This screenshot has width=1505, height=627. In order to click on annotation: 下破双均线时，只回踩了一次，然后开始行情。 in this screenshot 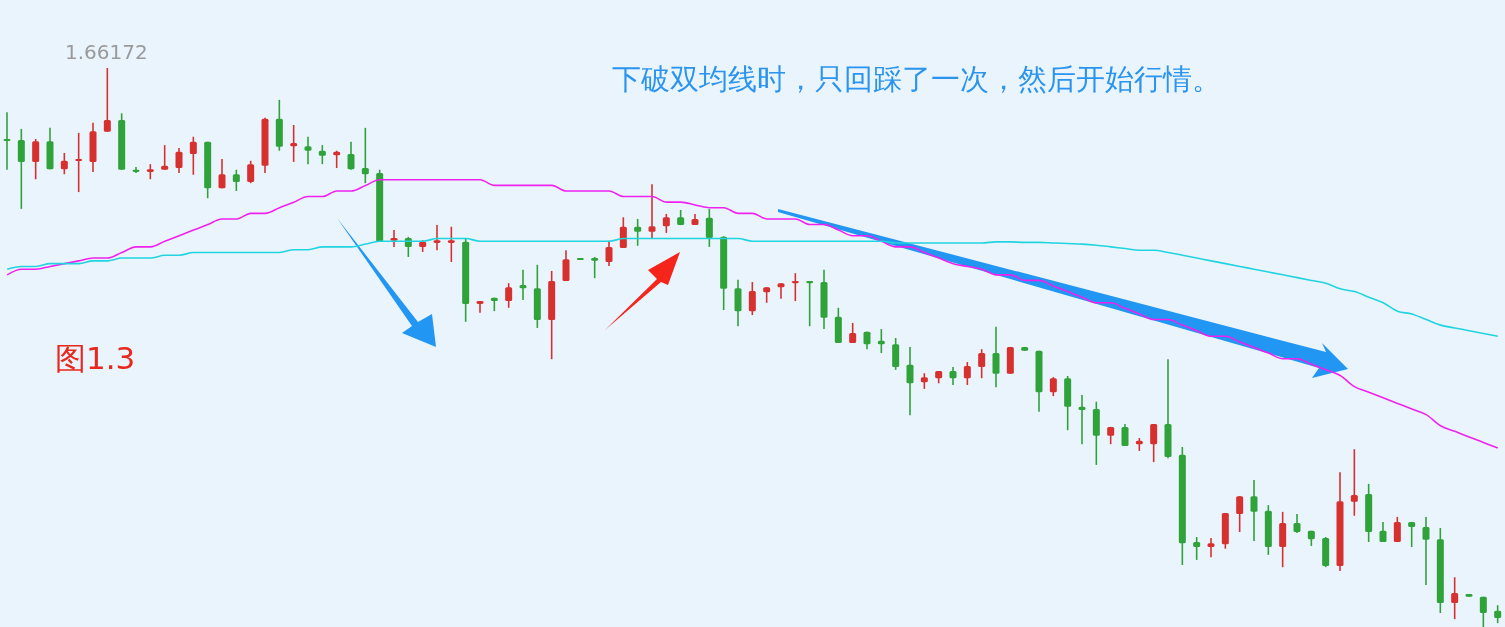, I will do `click(916, 79)`.